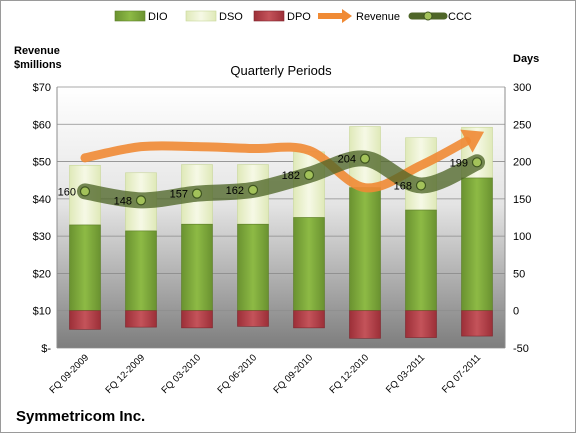 This screenshot has height=438, width=576. What do you see at coordinates (526, 59) in the screenshot?
I see `right-axis-title: Days` at bounding box center [526, 59].